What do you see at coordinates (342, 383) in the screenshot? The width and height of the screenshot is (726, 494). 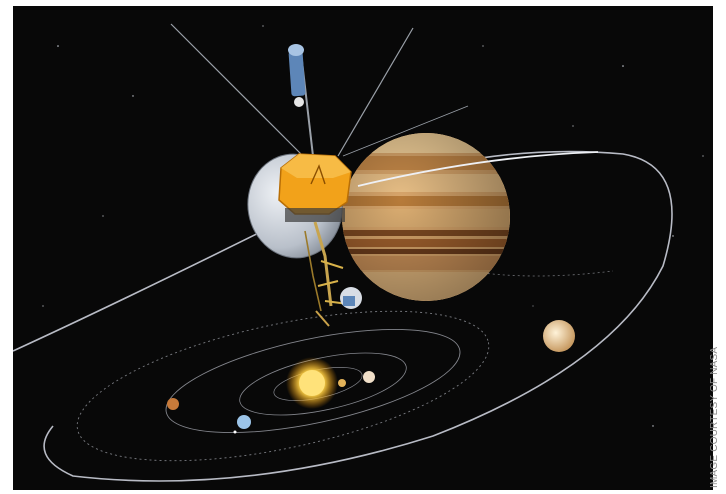 I see `planet-venus` at bounding box center [342, 383].